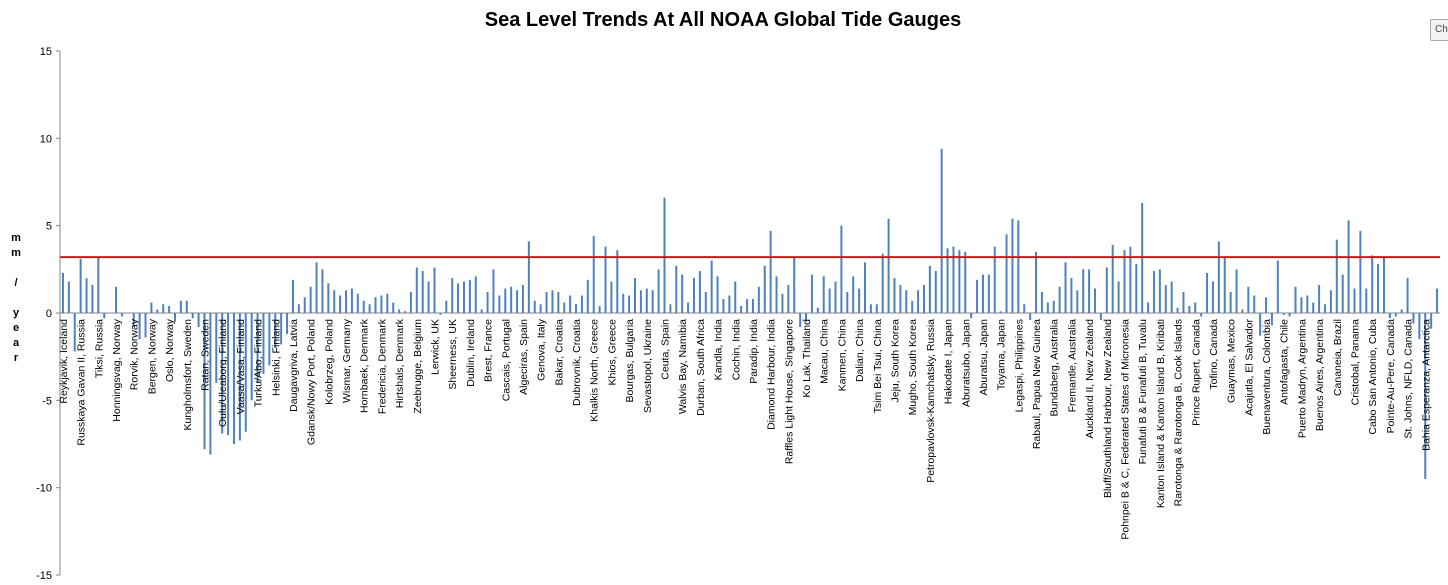  Describe the element at coordinates (453, 354) in the screenshot. I see `x-tick-label: Sheerness, UK` at that location.